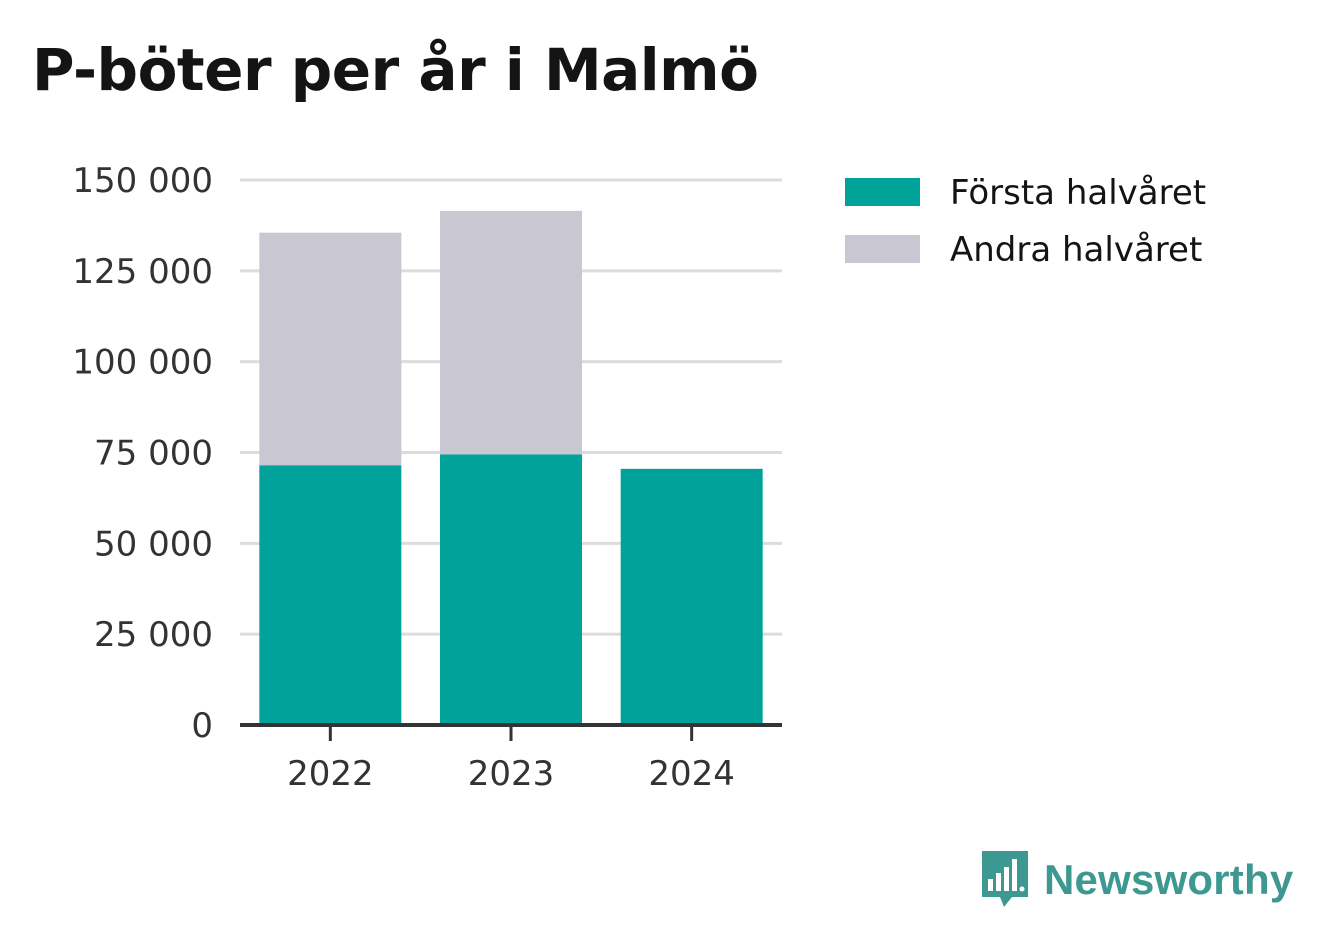  What do you see at coordinates (153, 454) in the screenshot?
I see `y-tick-label: 75 000` at bounding box center [153, 454].